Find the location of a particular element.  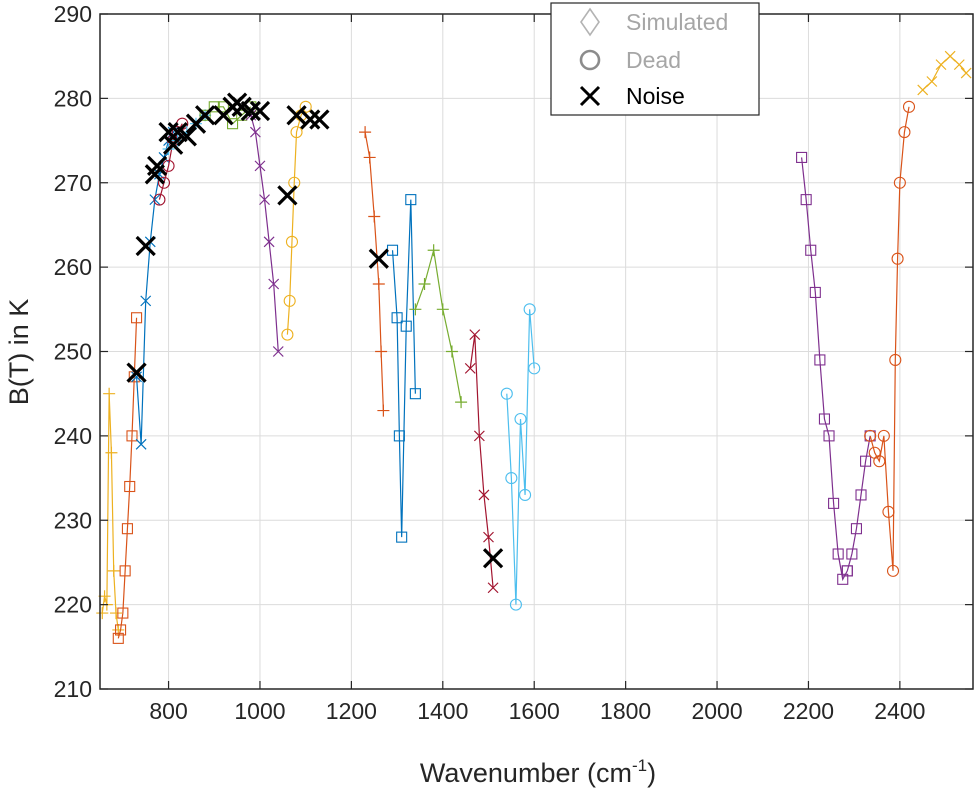

y-tick-label: 280 is located at coordinates (73, 98).